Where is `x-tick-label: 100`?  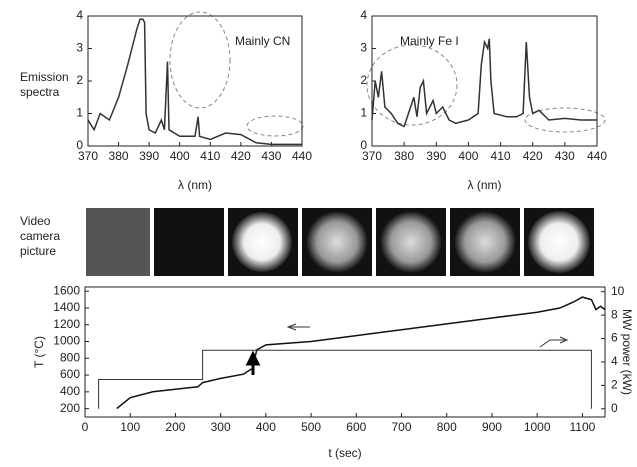 x-tick-label: 100 is located at coordinates (130, 427).